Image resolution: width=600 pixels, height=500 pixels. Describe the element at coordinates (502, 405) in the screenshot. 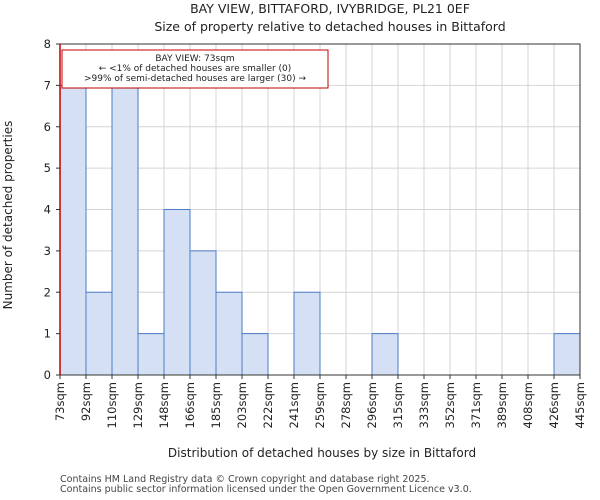

I see `x-tick-label: 389sqm` at that location.